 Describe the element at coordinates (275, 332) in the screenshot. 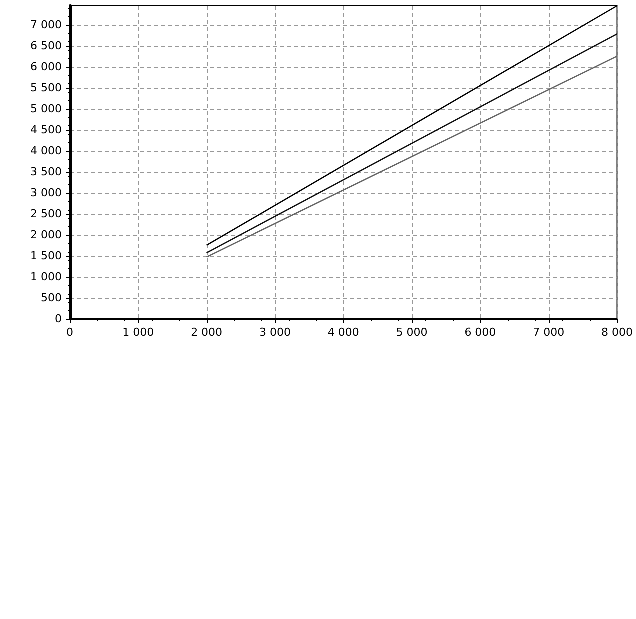

I see `x-tick-label: 3 000` at that location.